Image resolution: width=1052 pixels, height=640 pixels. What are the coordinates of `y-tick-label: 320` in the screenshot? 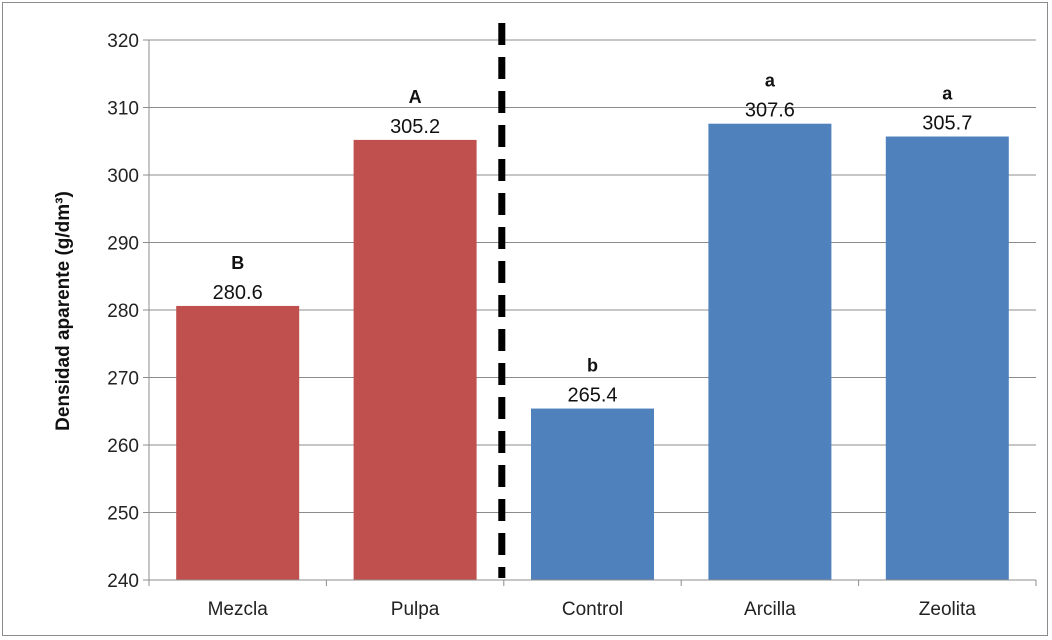 It's located at (123, 41).